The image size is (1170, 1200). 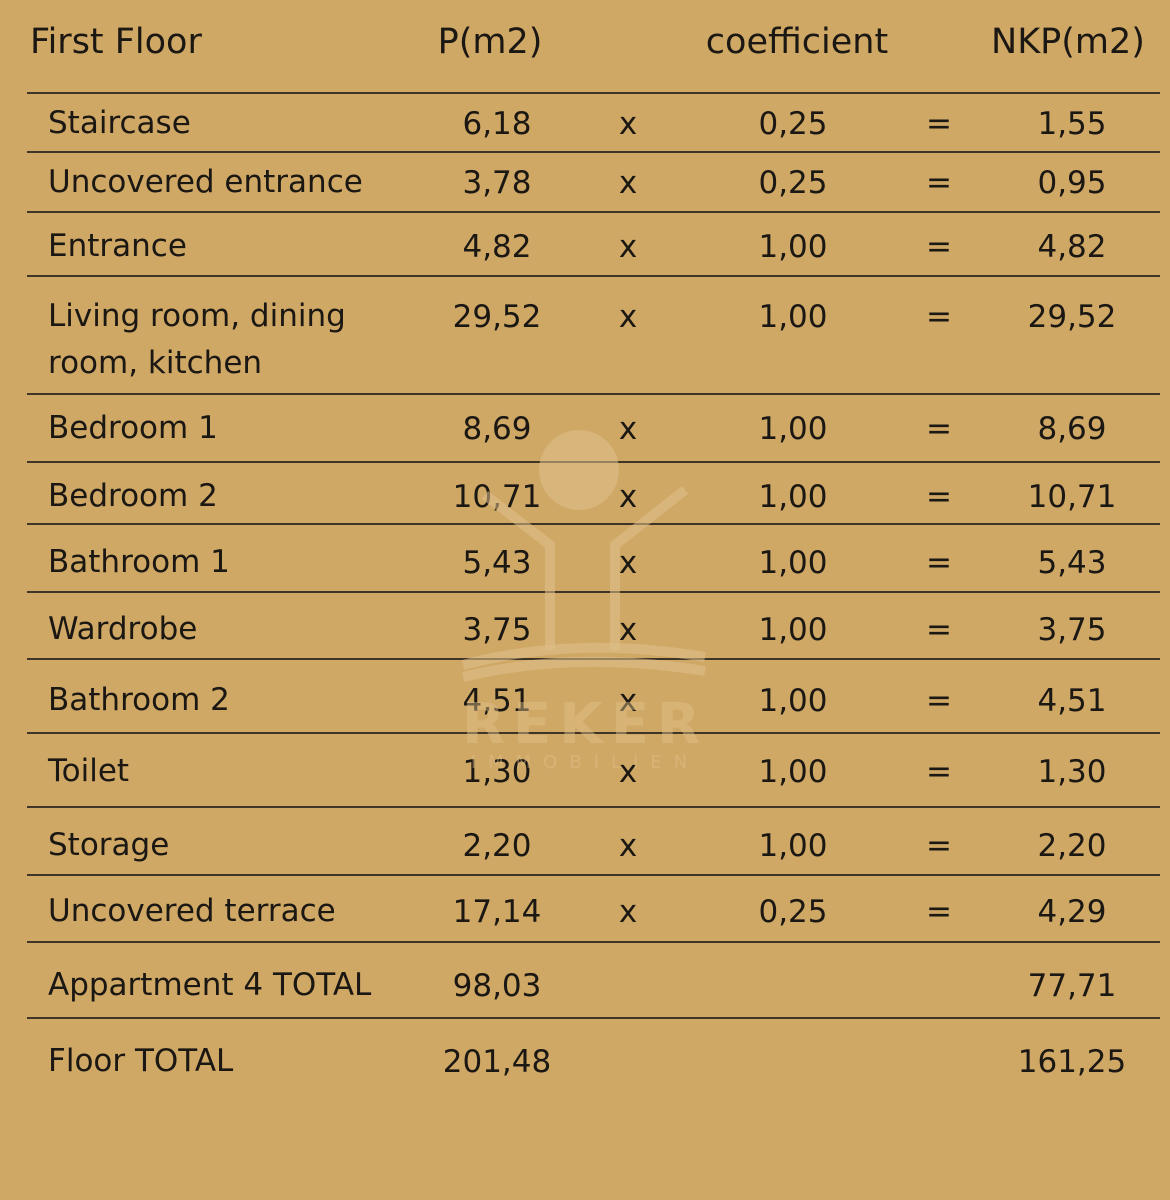 I want to click on area-value: 3,78, so click(x=497, y=183).